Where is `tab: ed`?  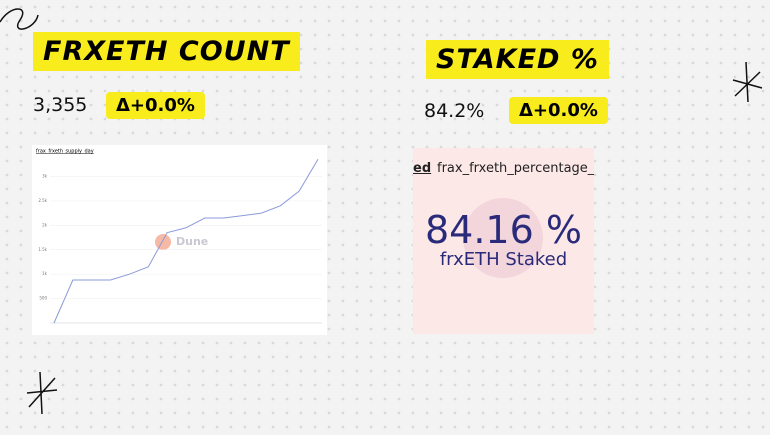 tab: ed is located at coordinates (422, 168).